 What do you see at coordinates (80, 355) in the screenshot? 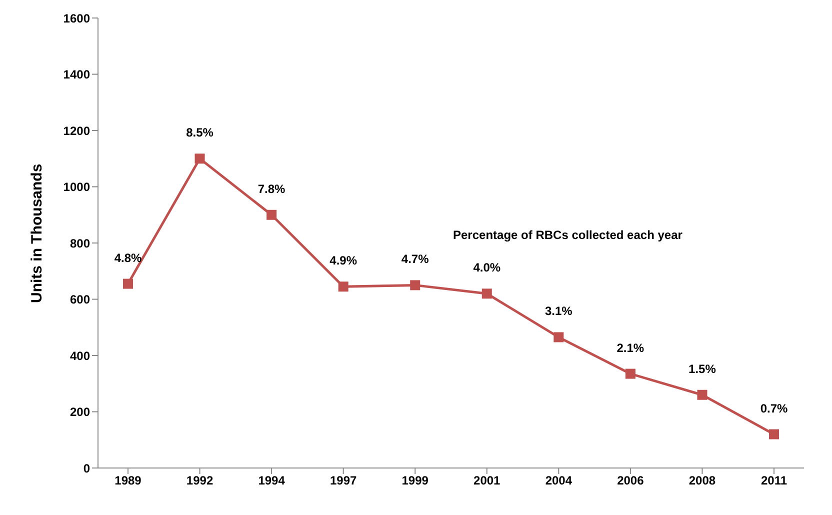
I see `y-tick-label: 400` at bounding box center [80, 355].